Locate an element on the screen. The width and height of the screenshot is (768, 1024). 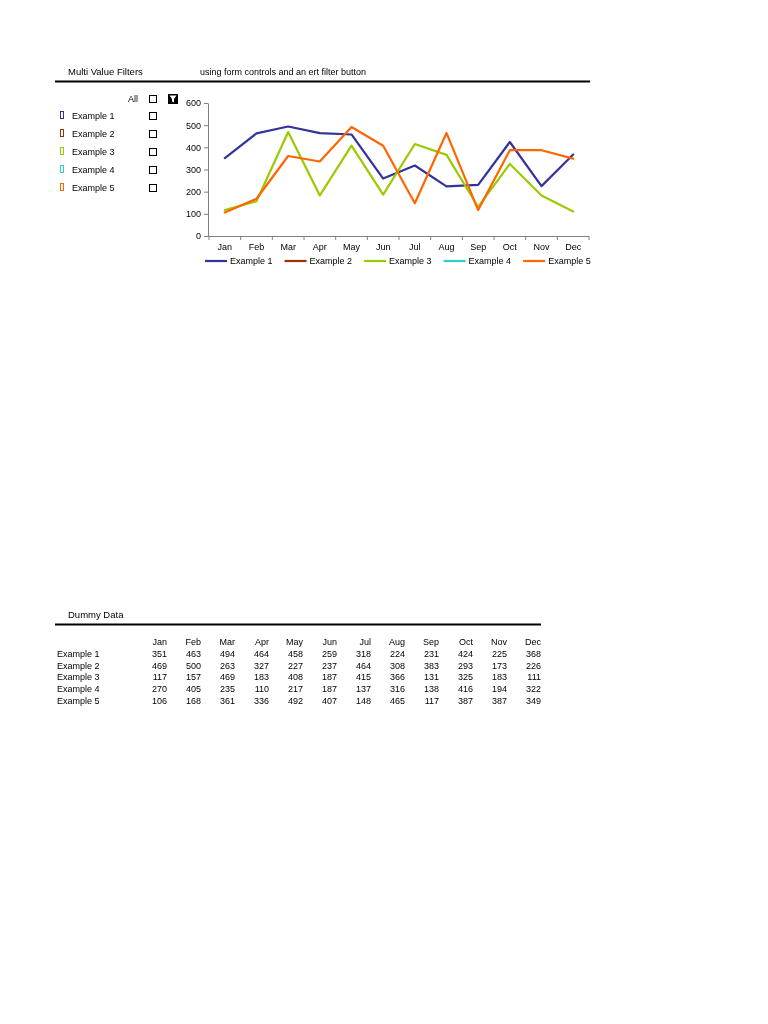
x-tick-label: Sep is located at coordinates (478, 247).